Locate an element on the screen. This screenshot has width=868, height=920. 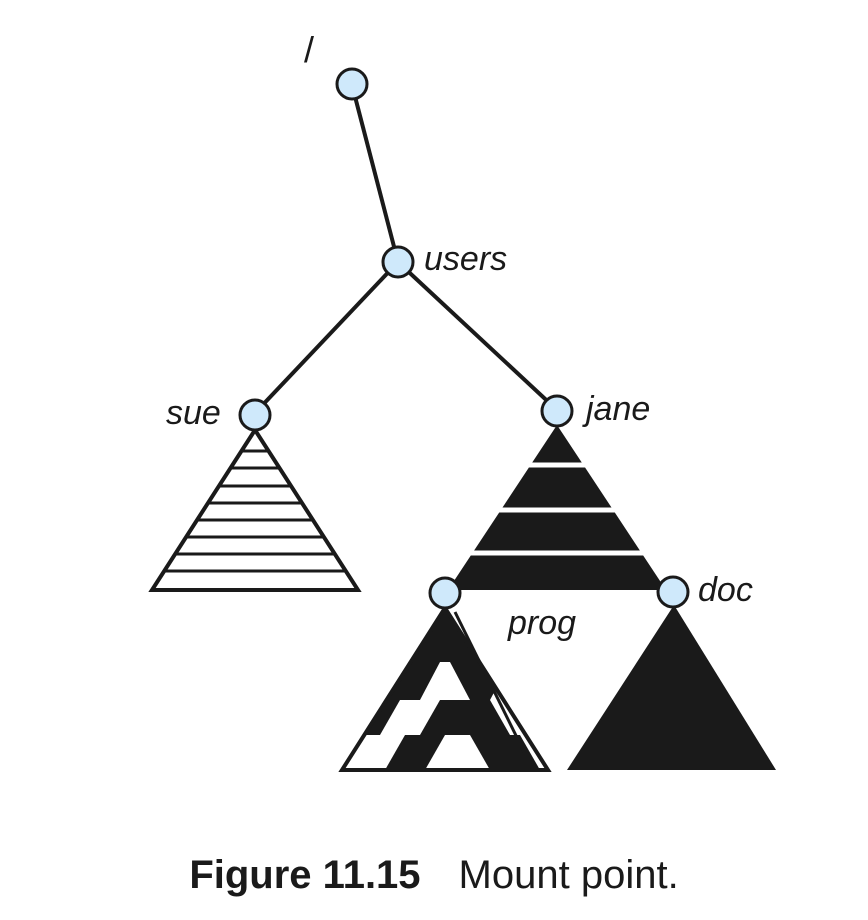
root-label: / is located at coordinates (309, 49).